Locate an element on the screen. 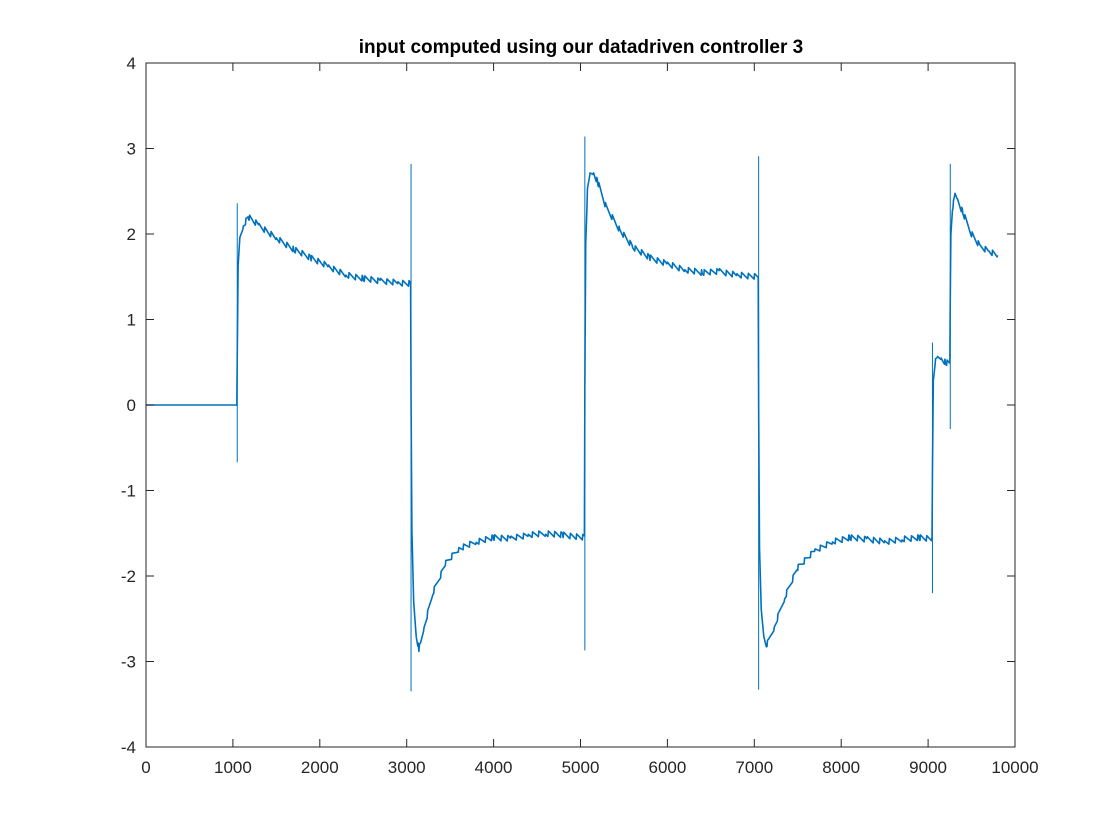 This screenshot has height=840, width=1120. x-tick-label: 8000 is located at coordinates (841, 767).